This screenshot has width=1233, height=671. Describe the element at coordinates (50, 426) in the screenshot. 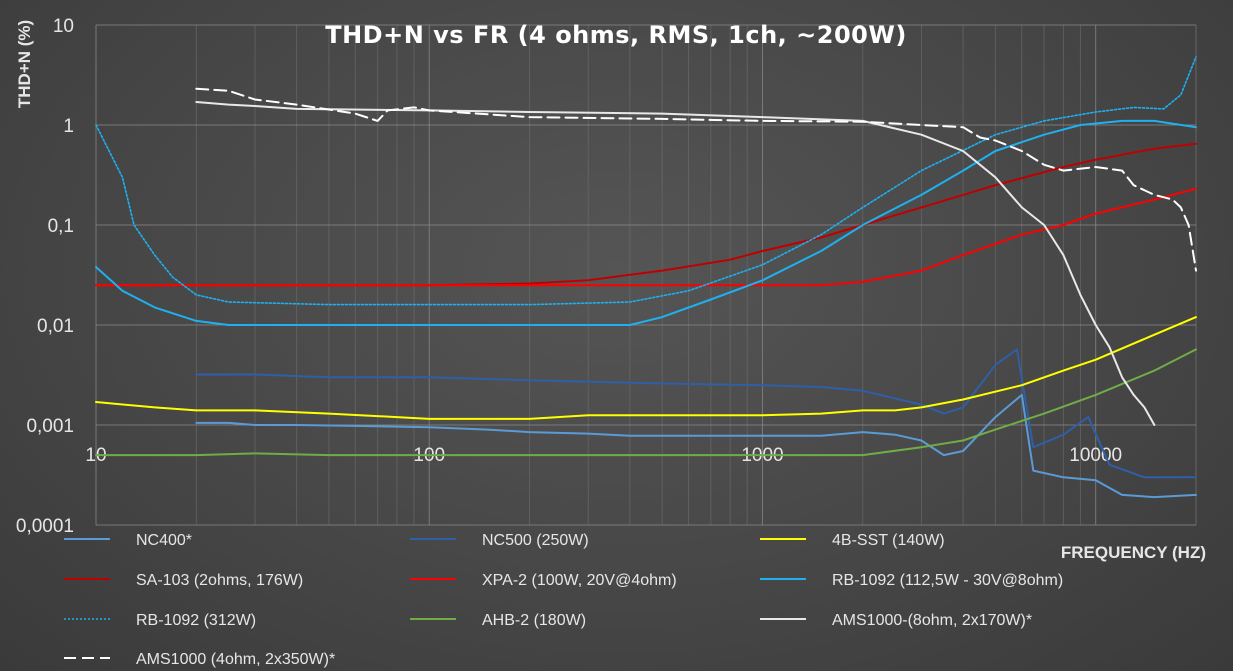

I see `y-tick-label: 0,001` at that location.